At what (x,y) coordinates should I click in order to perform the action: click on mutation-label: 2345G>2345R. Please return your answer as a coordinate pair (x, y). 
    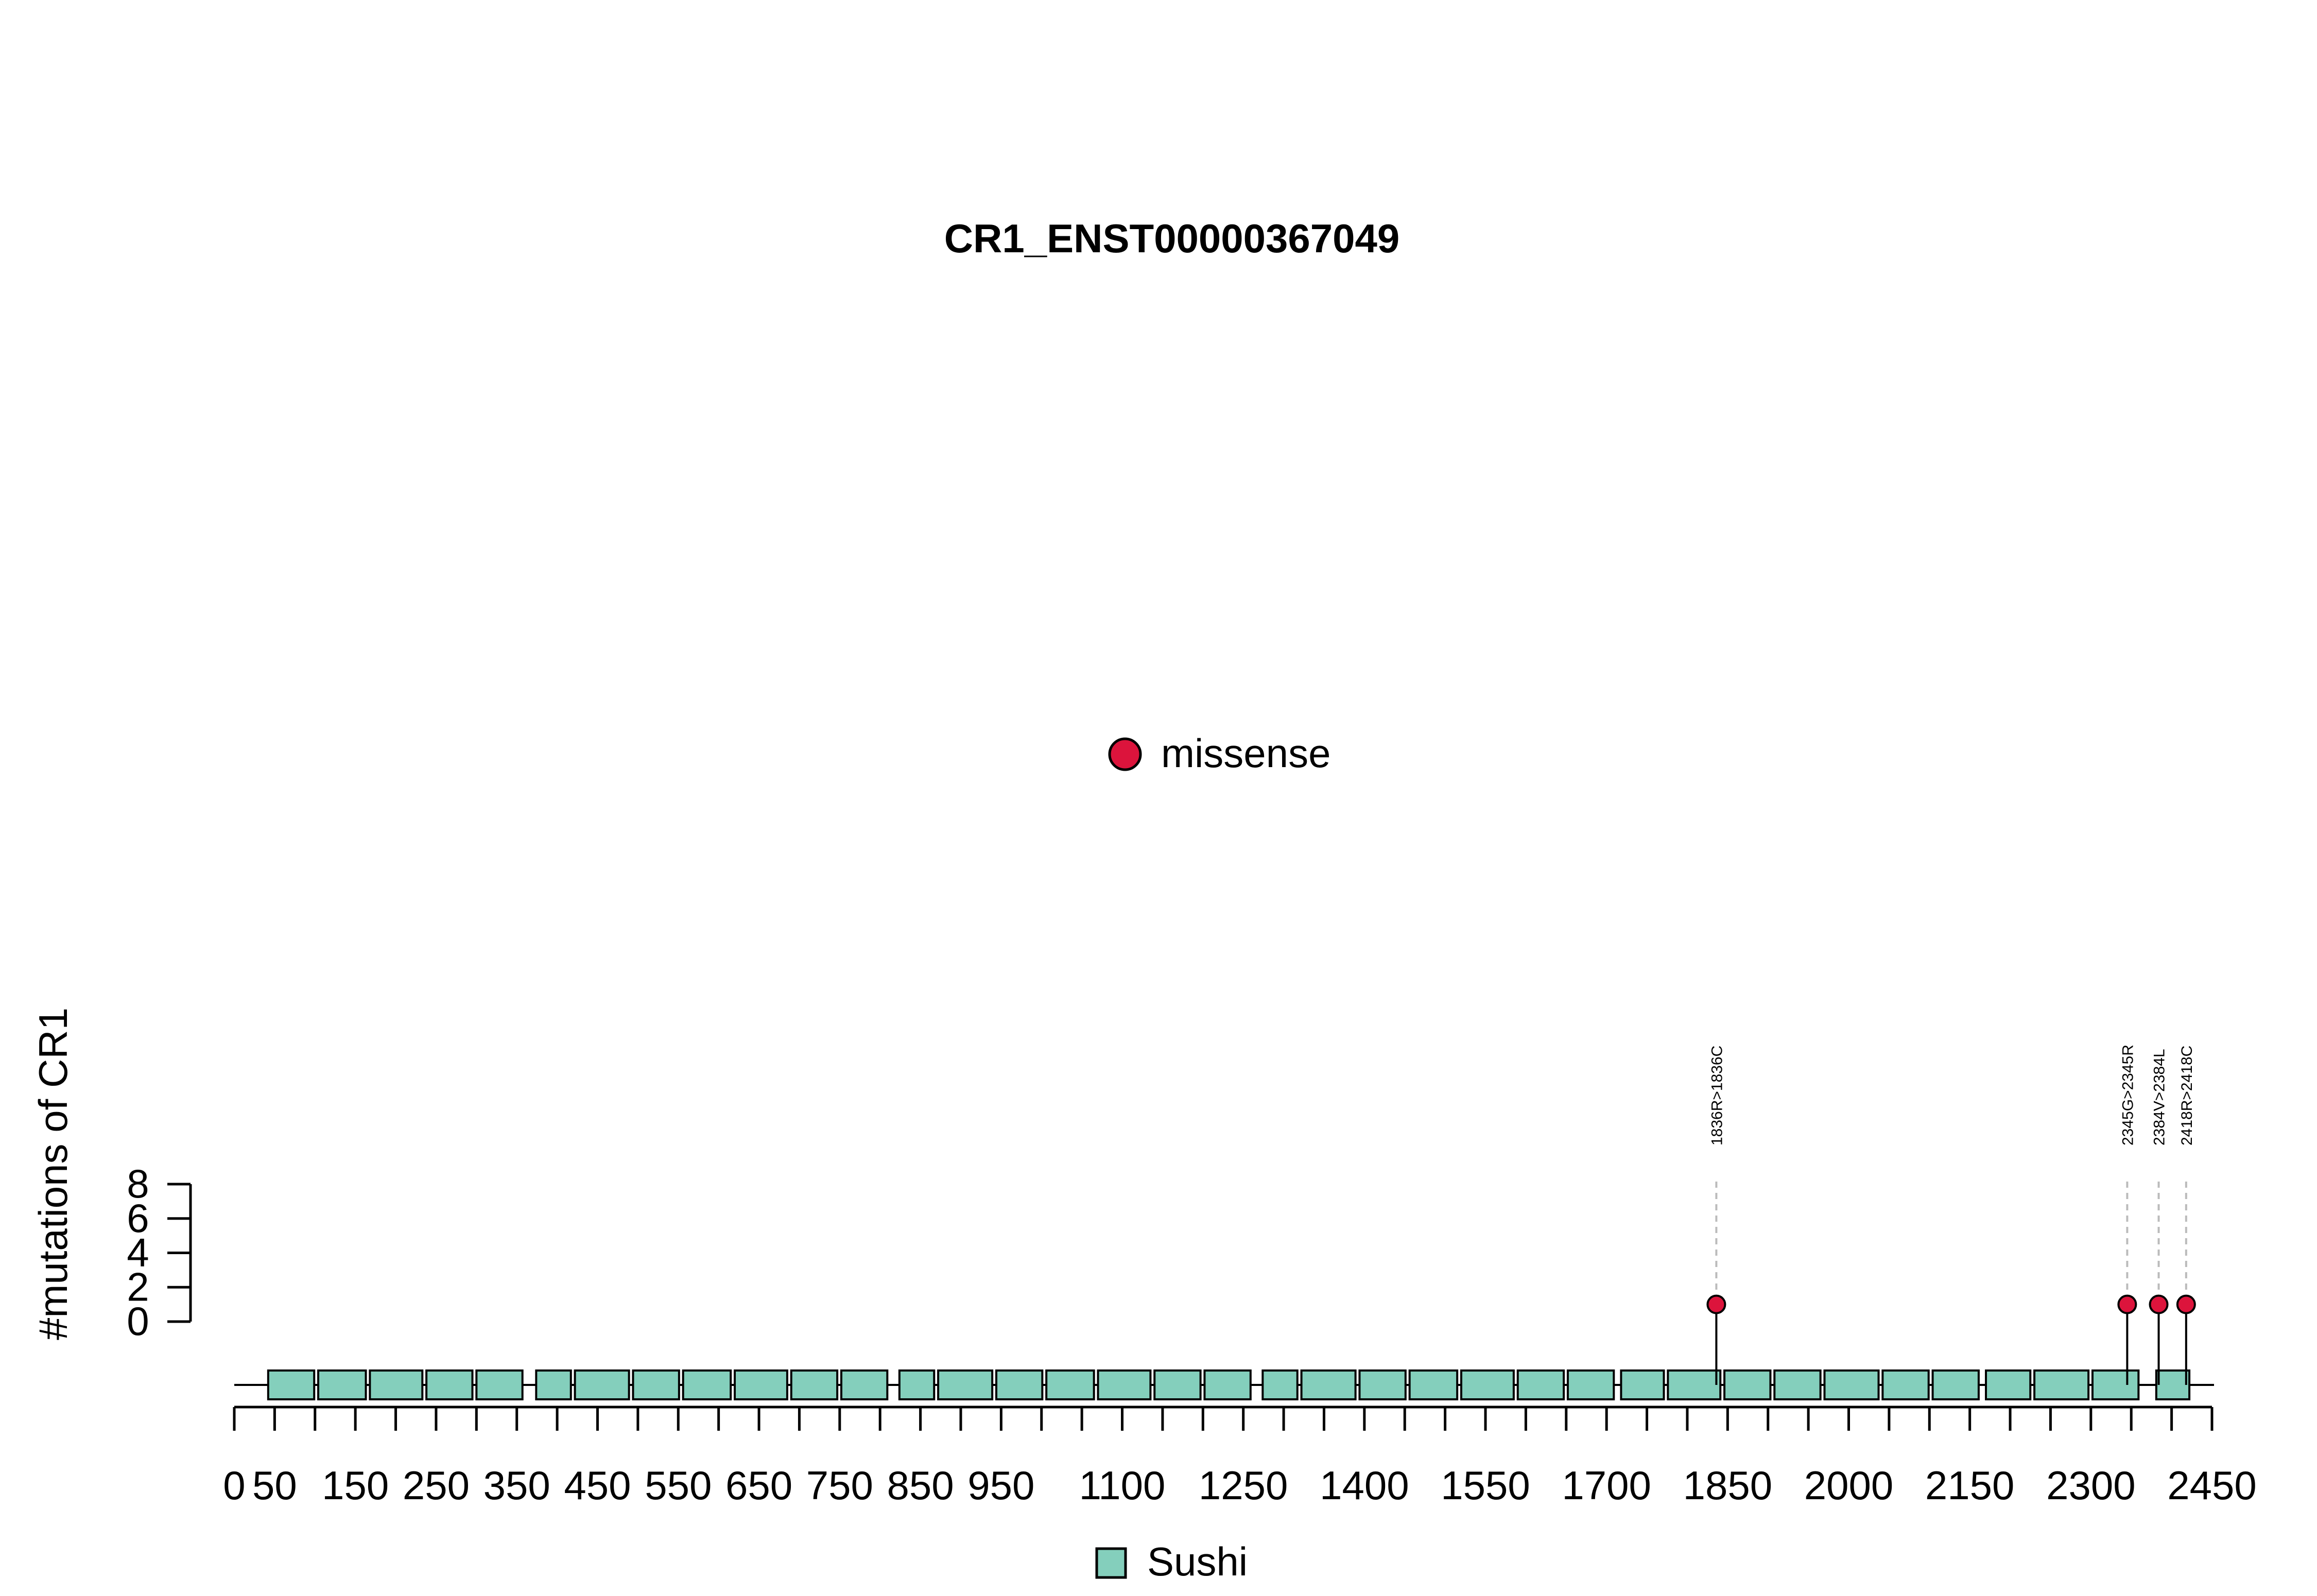
    Looking at the image, I should click on (2127, 1095).